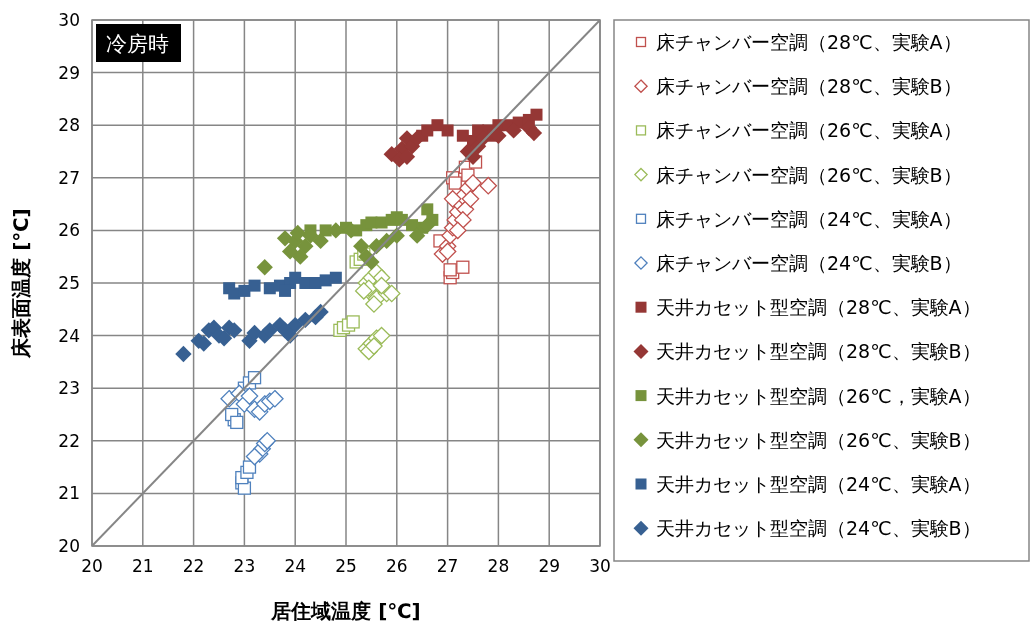 This screenshot has width=1030, height=631. Describe the element at coordinates (244, 566) in the screenshot. I see `x-tick-label: 23` at that location.